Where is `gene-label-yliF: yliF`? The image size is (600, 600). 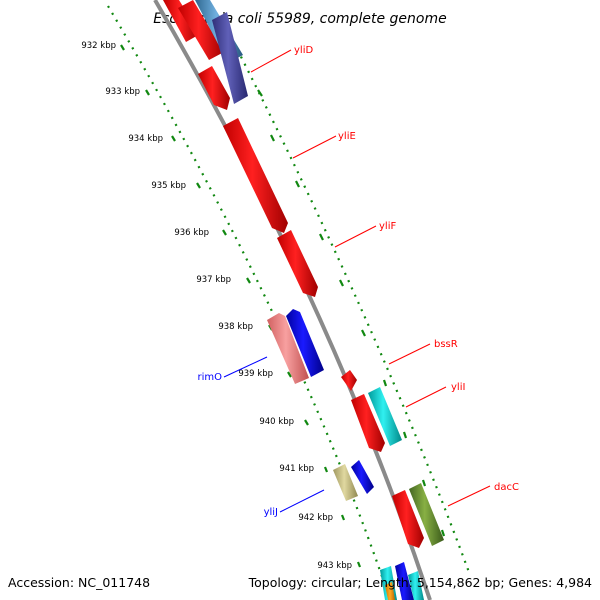
gene-label-yliF: yliF is located at coordinates (387, 226).